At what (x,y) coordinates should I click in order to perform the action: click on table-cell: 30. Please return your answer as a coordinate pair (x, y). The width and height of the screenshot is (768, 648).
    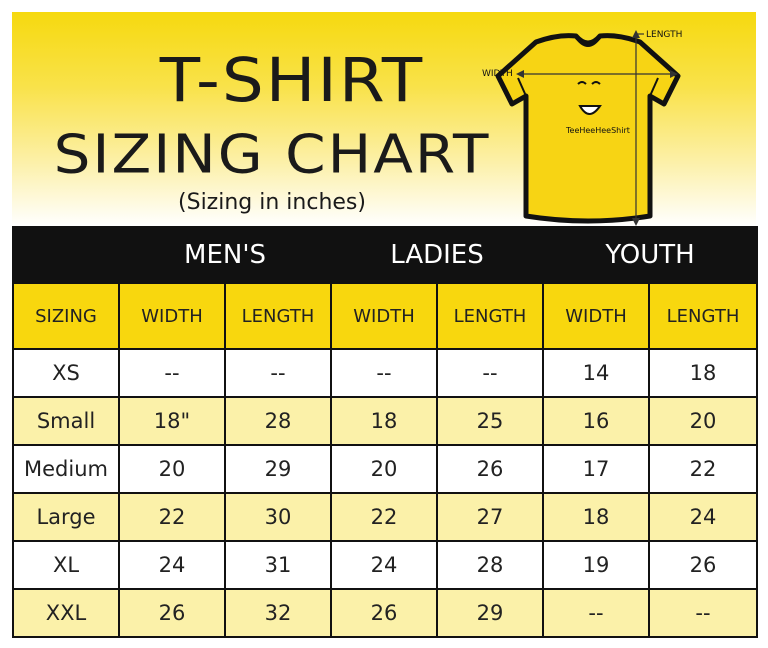
    Looking at the image, I should click on (278, 517).